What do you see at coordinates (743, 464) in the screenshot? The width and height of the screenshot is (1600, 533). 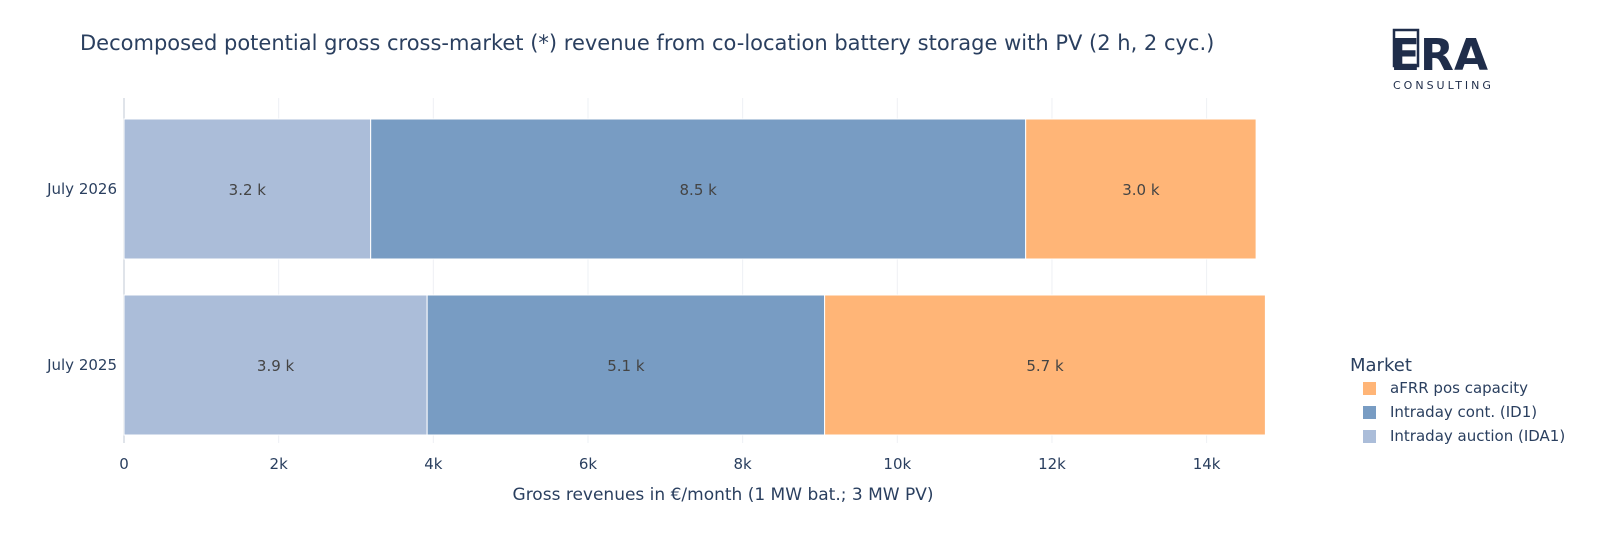 I see `x-tick-label: 8k` at bounding box center [743, 464].